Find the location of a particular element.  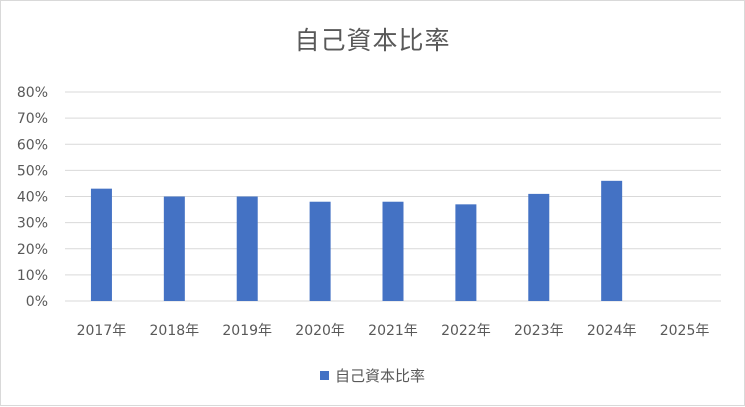

y-tick-label: 10% is located at coordinates (32, 276).